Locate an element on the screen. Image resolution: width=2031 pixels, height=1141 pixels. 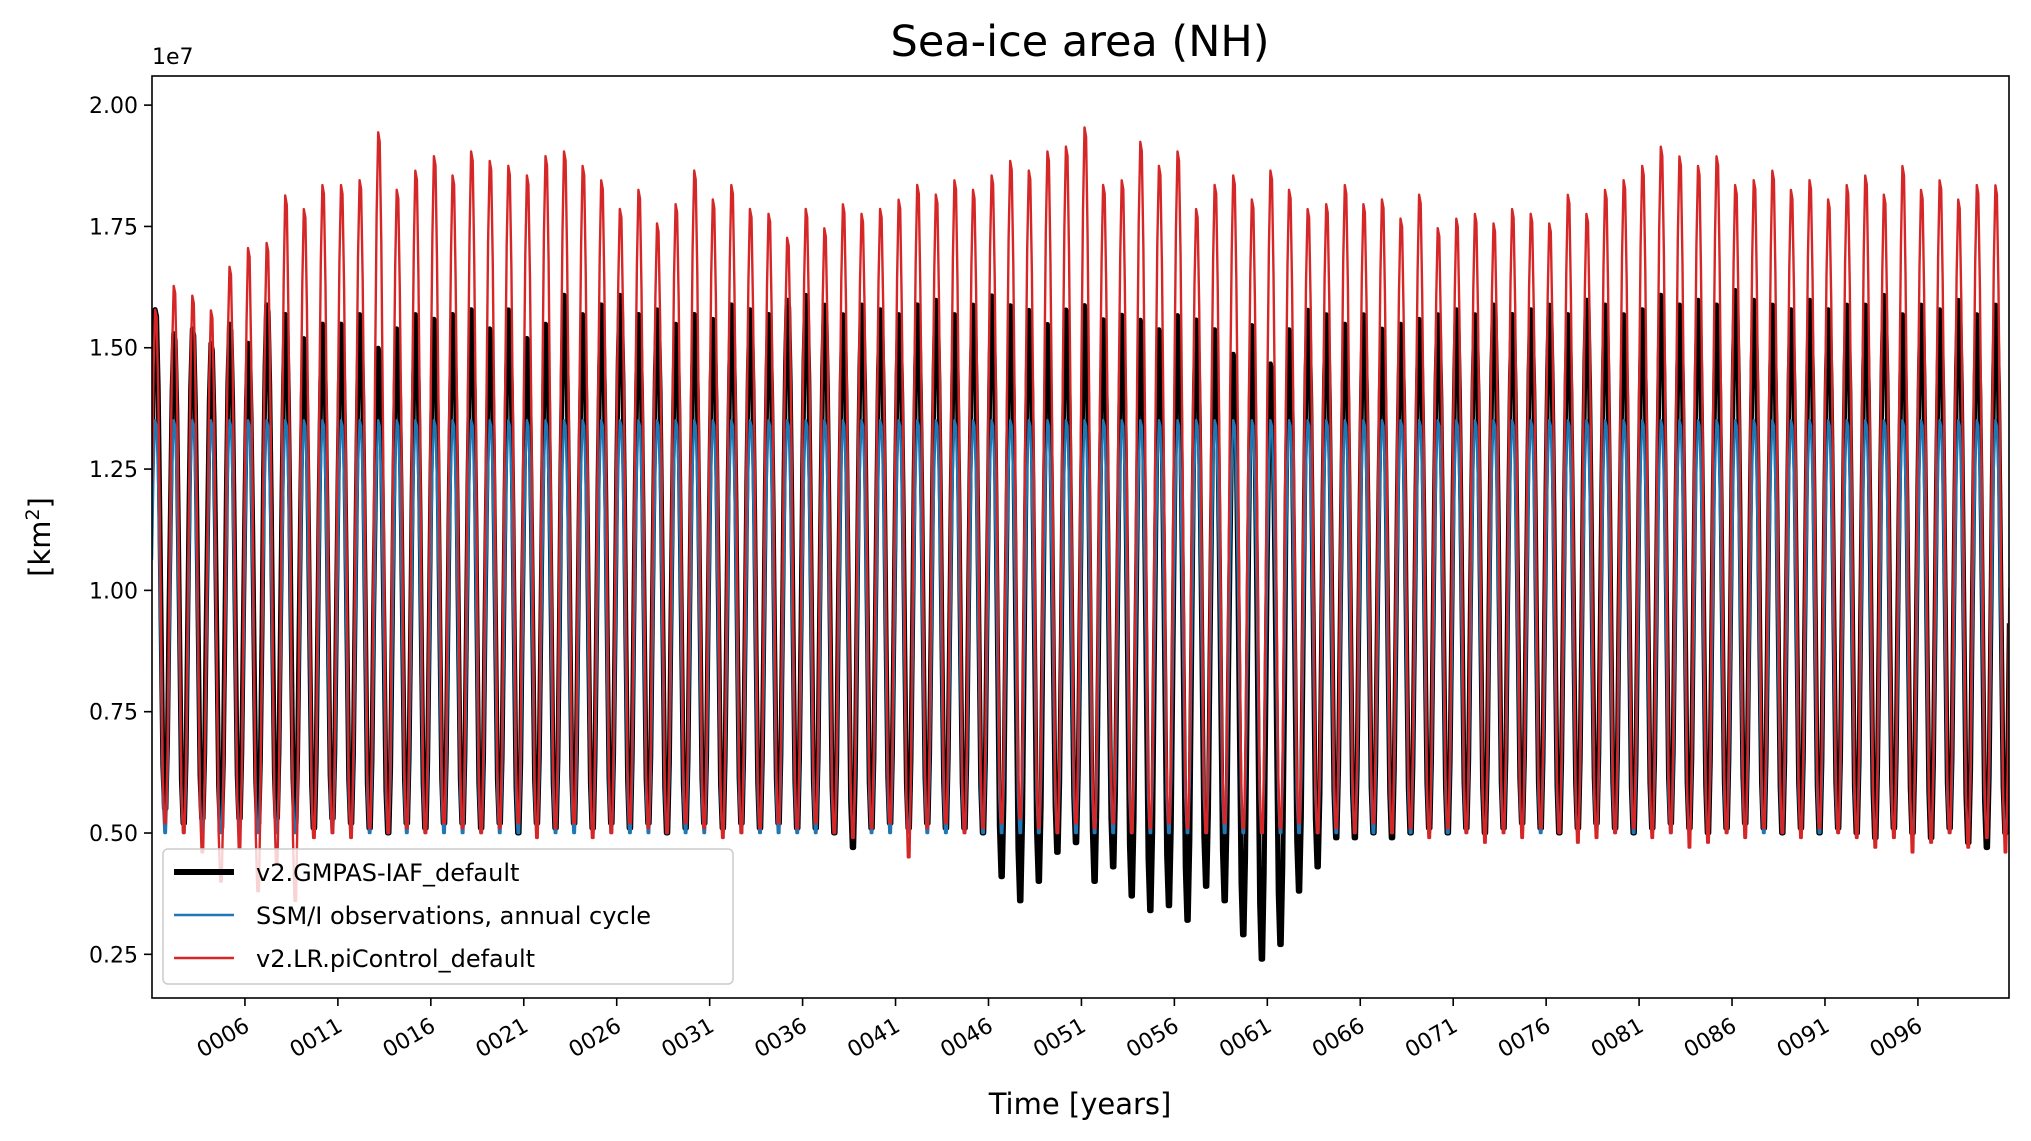
y-axis-label: [km2] is located at coordinates (39, 537).